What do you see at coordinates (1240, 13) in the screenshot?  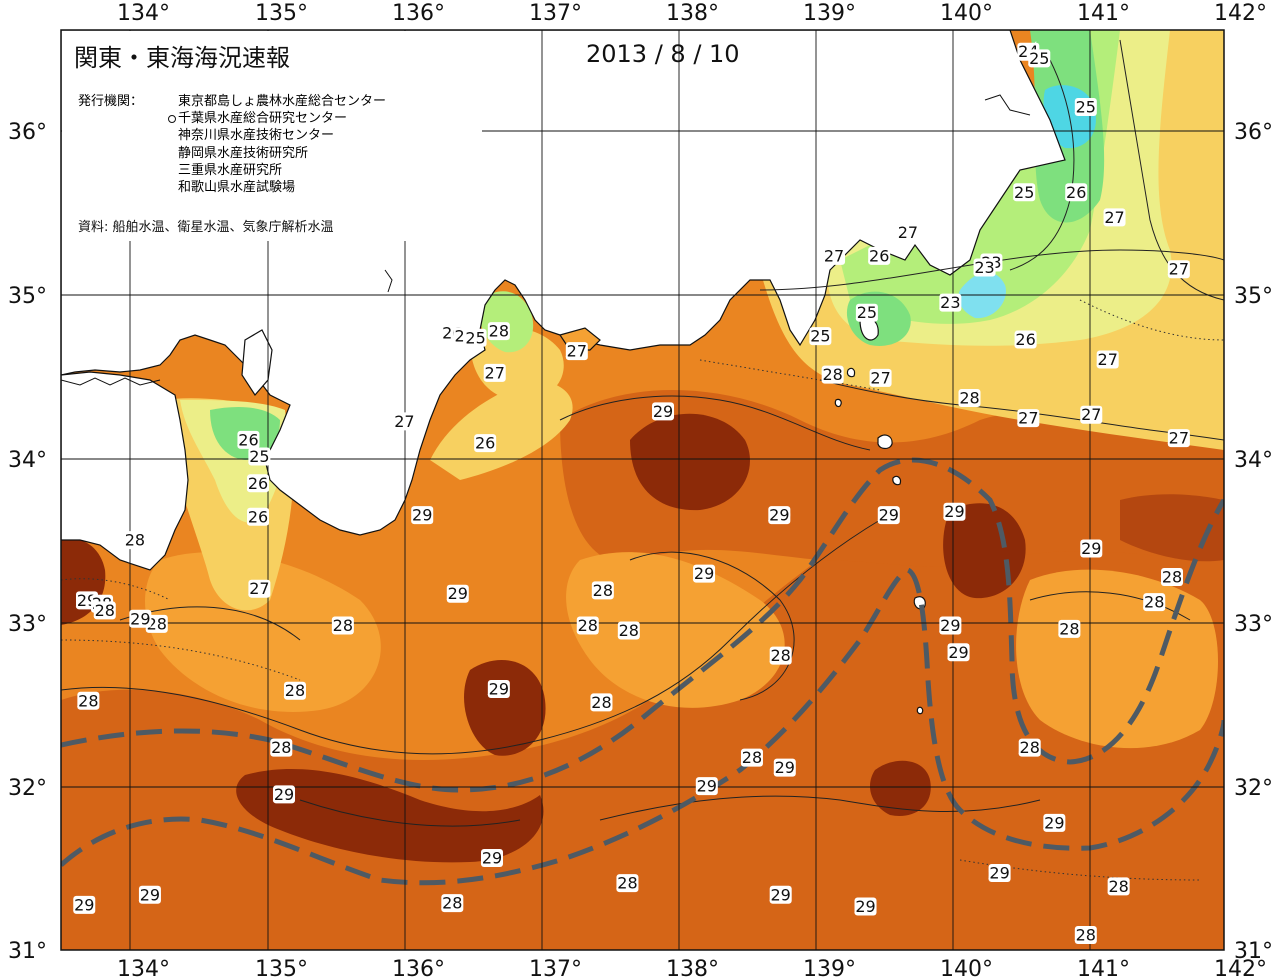 I see `lon-tick-top: 142°` at bounding box center [1240, 13].